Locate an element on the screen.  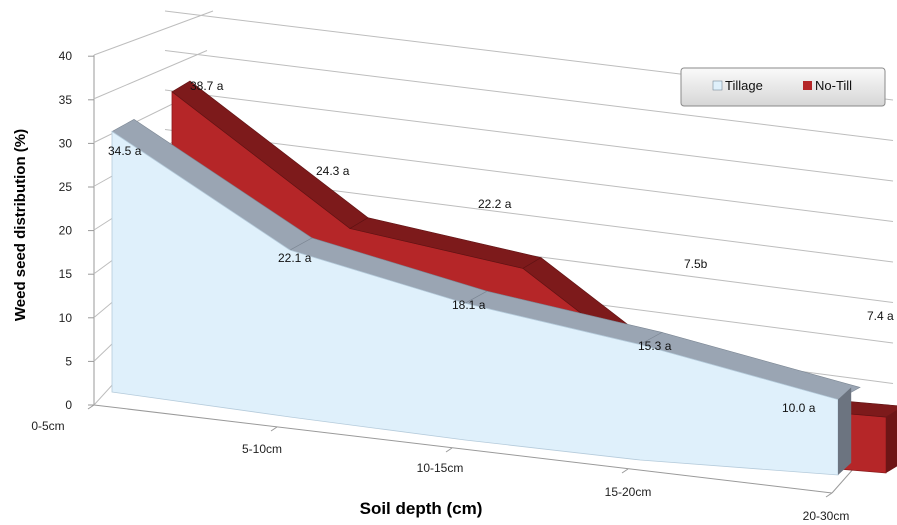
y-tick-label: 10 is located at coordinates (66, 318).